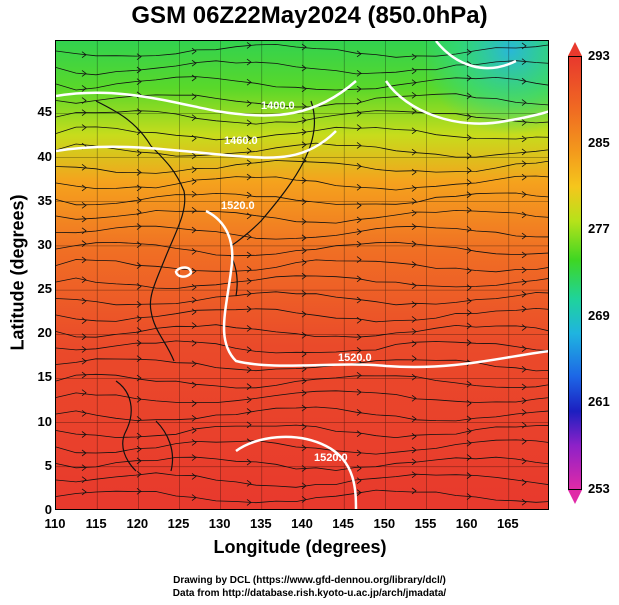 The height and width of the screenshot is (605, 619). I want to click on y-tick-label: 15, so click(44, 377).